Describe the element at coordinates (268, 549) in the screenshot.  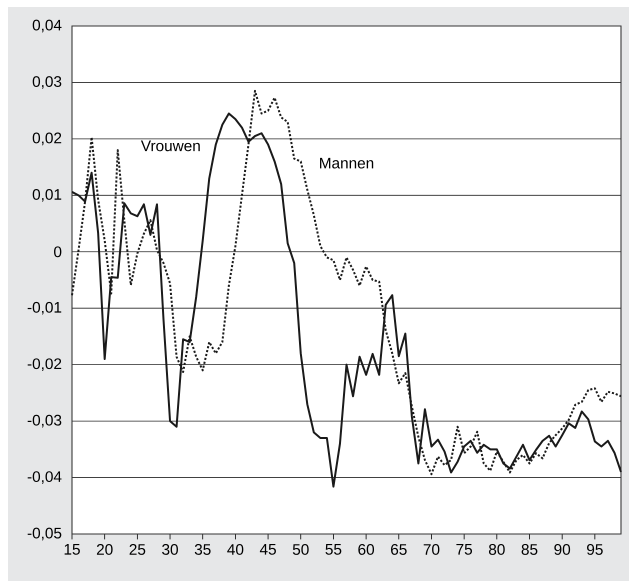
I see `x-tick-label: 45` at that location.